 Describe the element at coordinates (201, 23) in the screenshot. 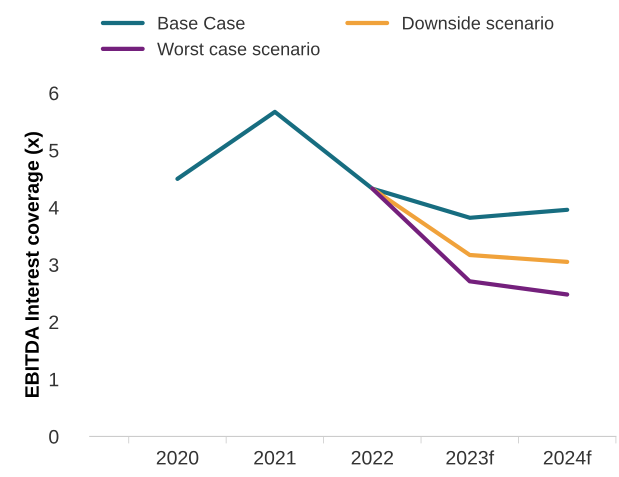

I see `legend-label: Base Case` at that location.